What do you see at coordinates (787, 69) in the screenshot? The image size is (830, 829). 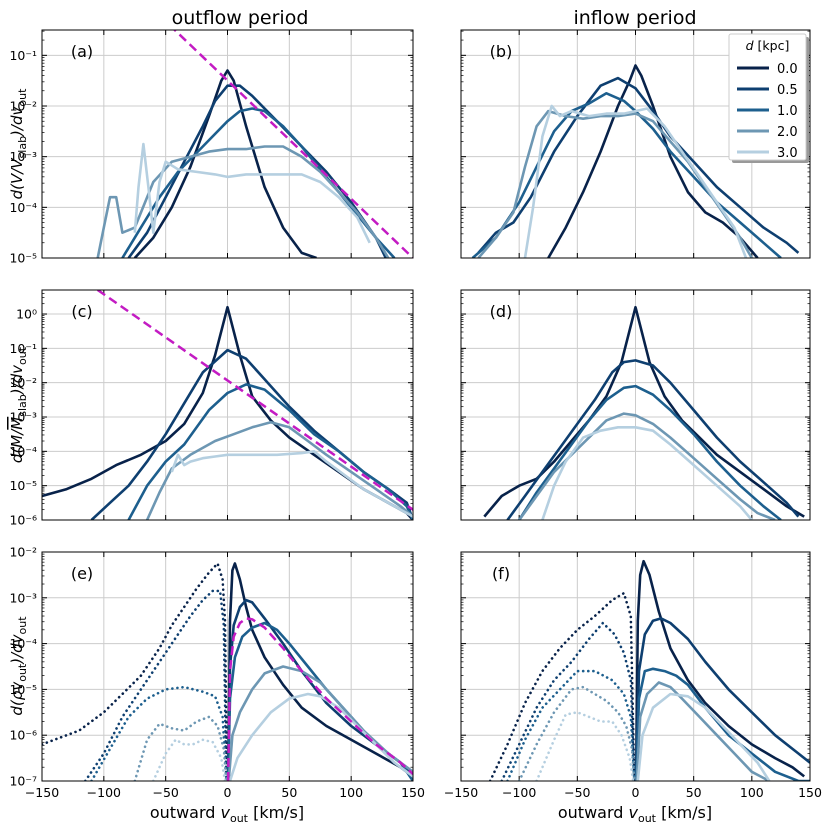 I see `legend-entry-label: 0.0` at bounding box center [787, 69].